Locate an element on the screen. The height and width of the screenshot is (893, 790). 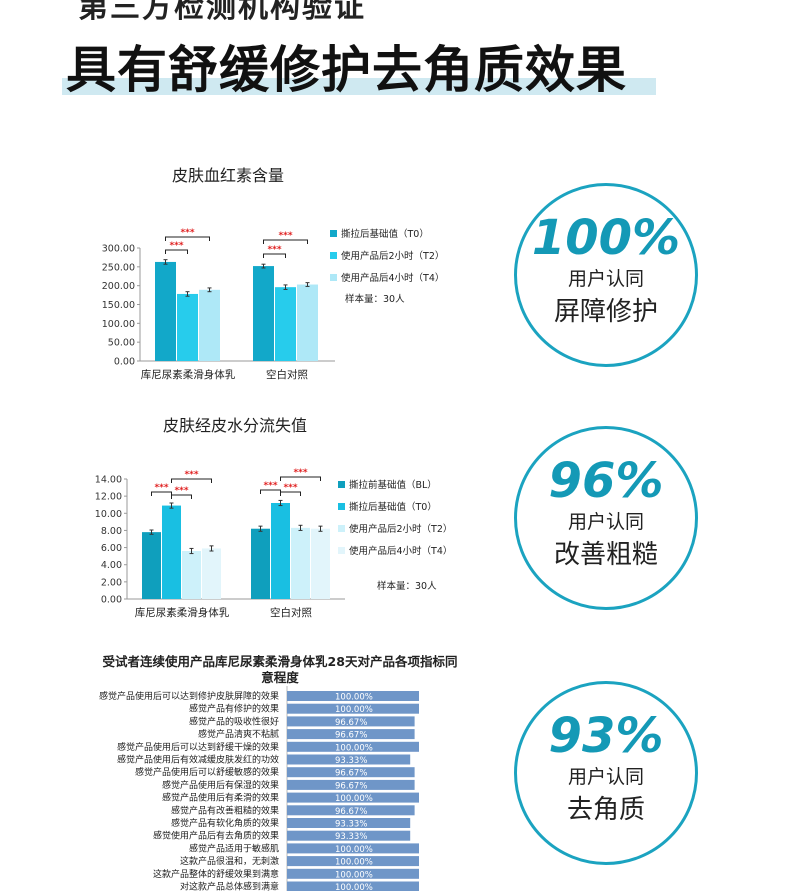
stat-percent: 100% is located at coordinates (606, 238).